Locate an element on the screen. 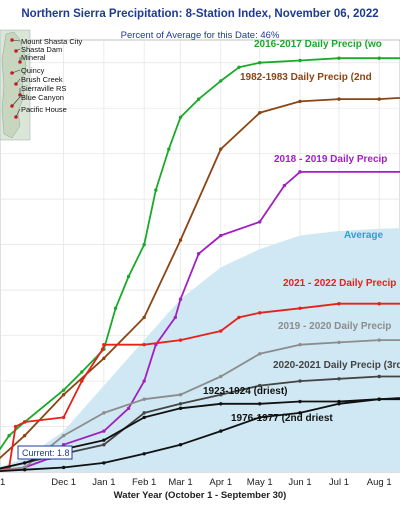 The image size is (400, 516). x-tick-label: 1 is located at coordinates (2, 482).